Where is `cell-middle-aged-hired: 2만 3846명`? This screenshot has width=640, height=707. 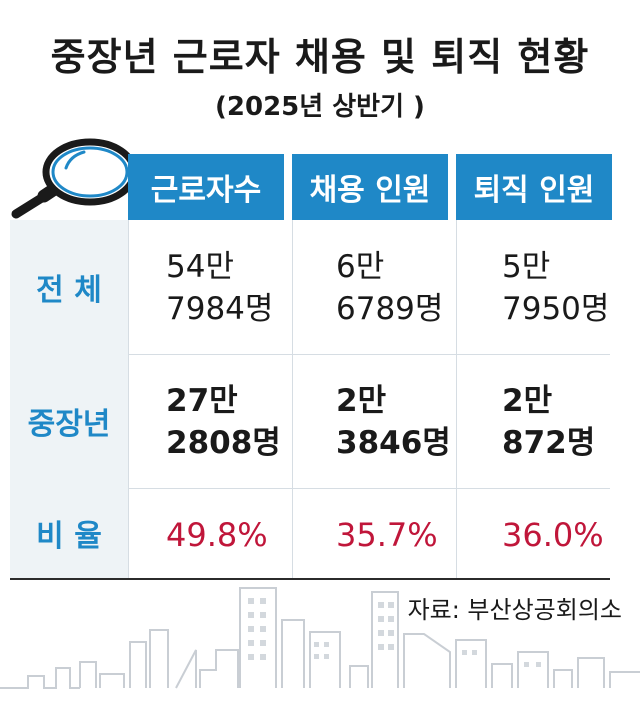 cell-middle-aged-hired: 2만 3846명 is located at coordinates (393, 422).